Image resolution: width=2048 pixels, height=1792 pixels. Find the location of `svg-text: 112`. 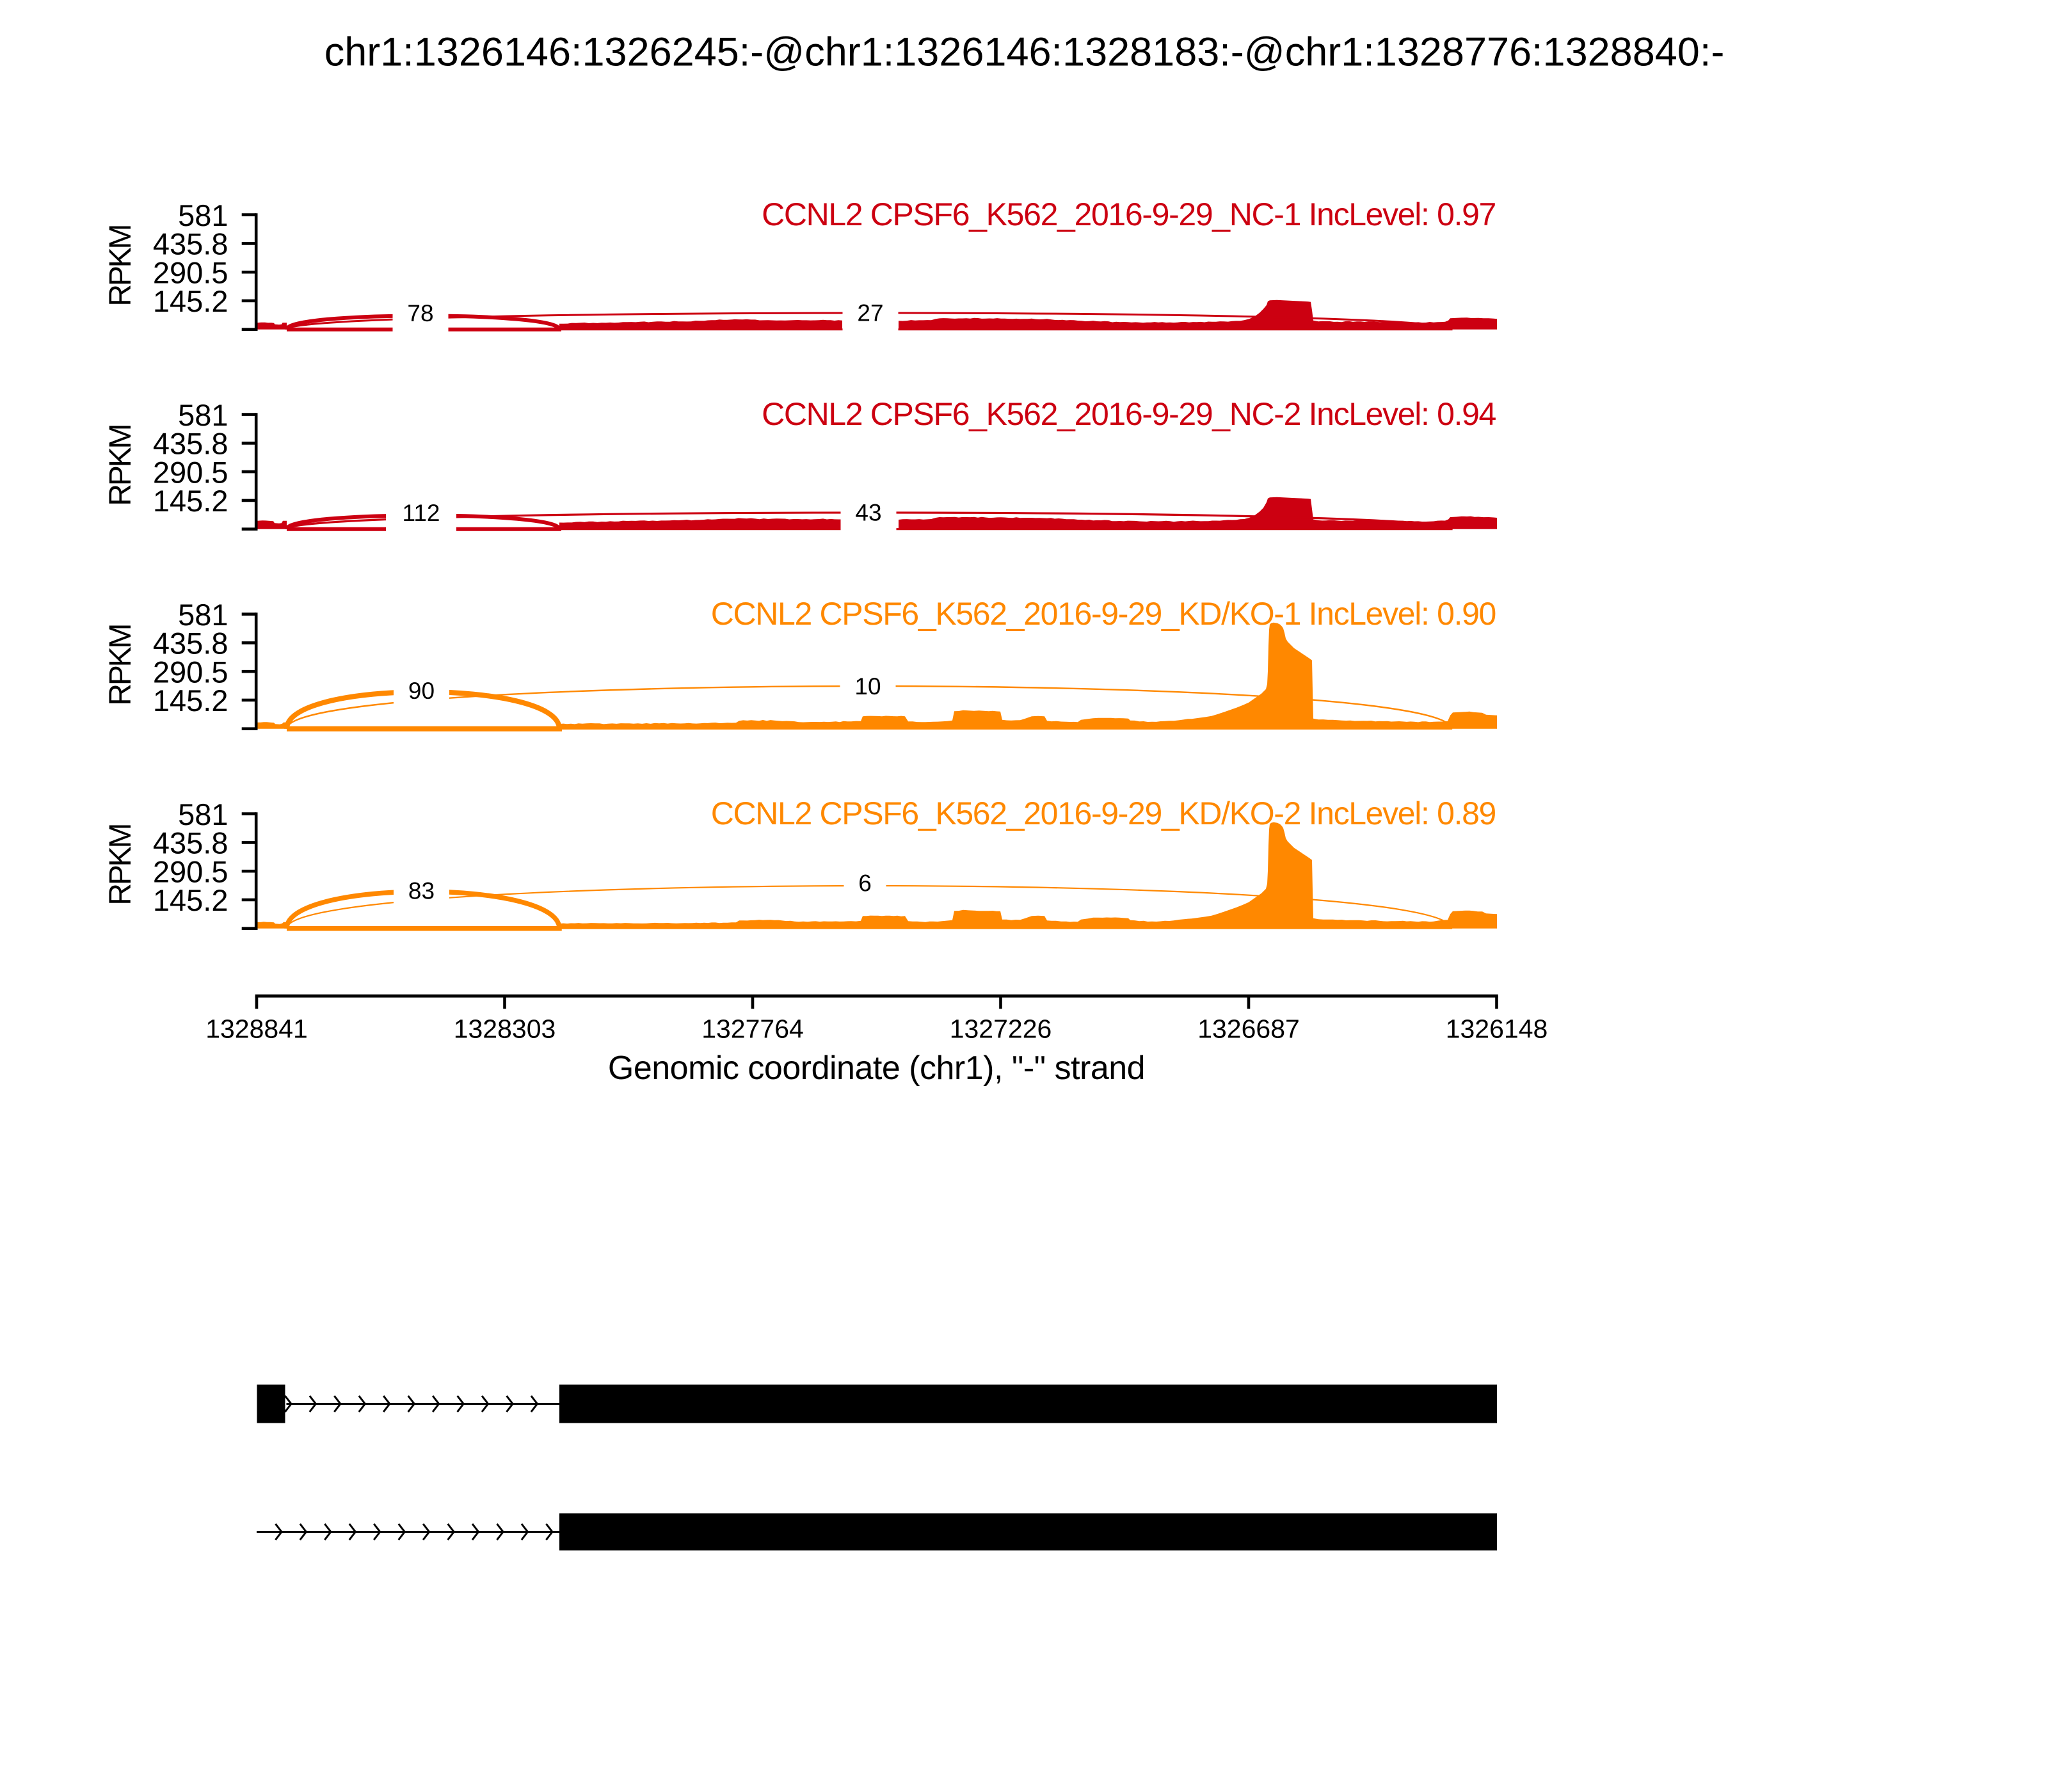

svg-text: 112 is located at coordinates (421, 513).